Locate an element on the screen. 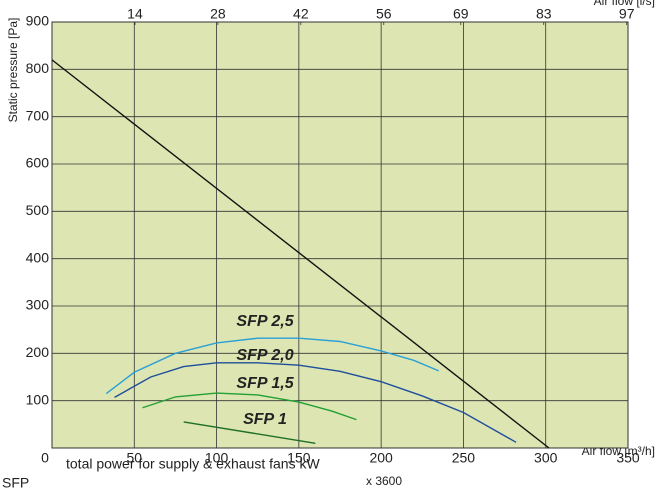 Image resolution: width=657 pixels, height=488 pixels. series-label: SFP 1 is located at coordinates (265, 419).